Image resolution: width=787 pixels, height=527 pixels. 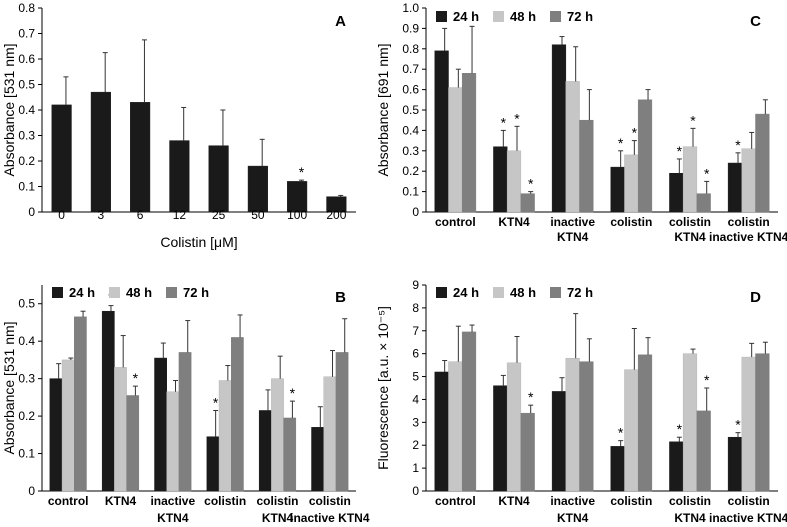 What do you see at coordinates (383, 109) in the screenshot?
I see `y-axis-label: Absorbance [691 nm]` at bounding box center [383, 109].